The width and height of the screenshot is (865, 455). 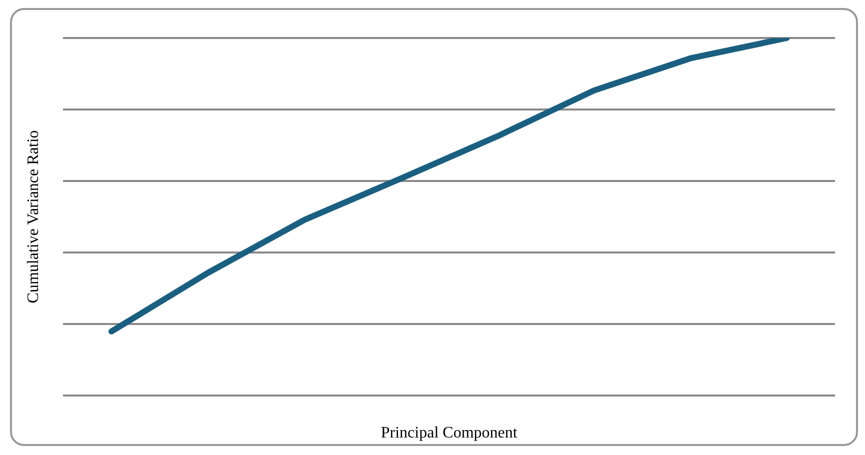 I want to click on x-axis-title: Principal Component, so click(x=449, y=433).